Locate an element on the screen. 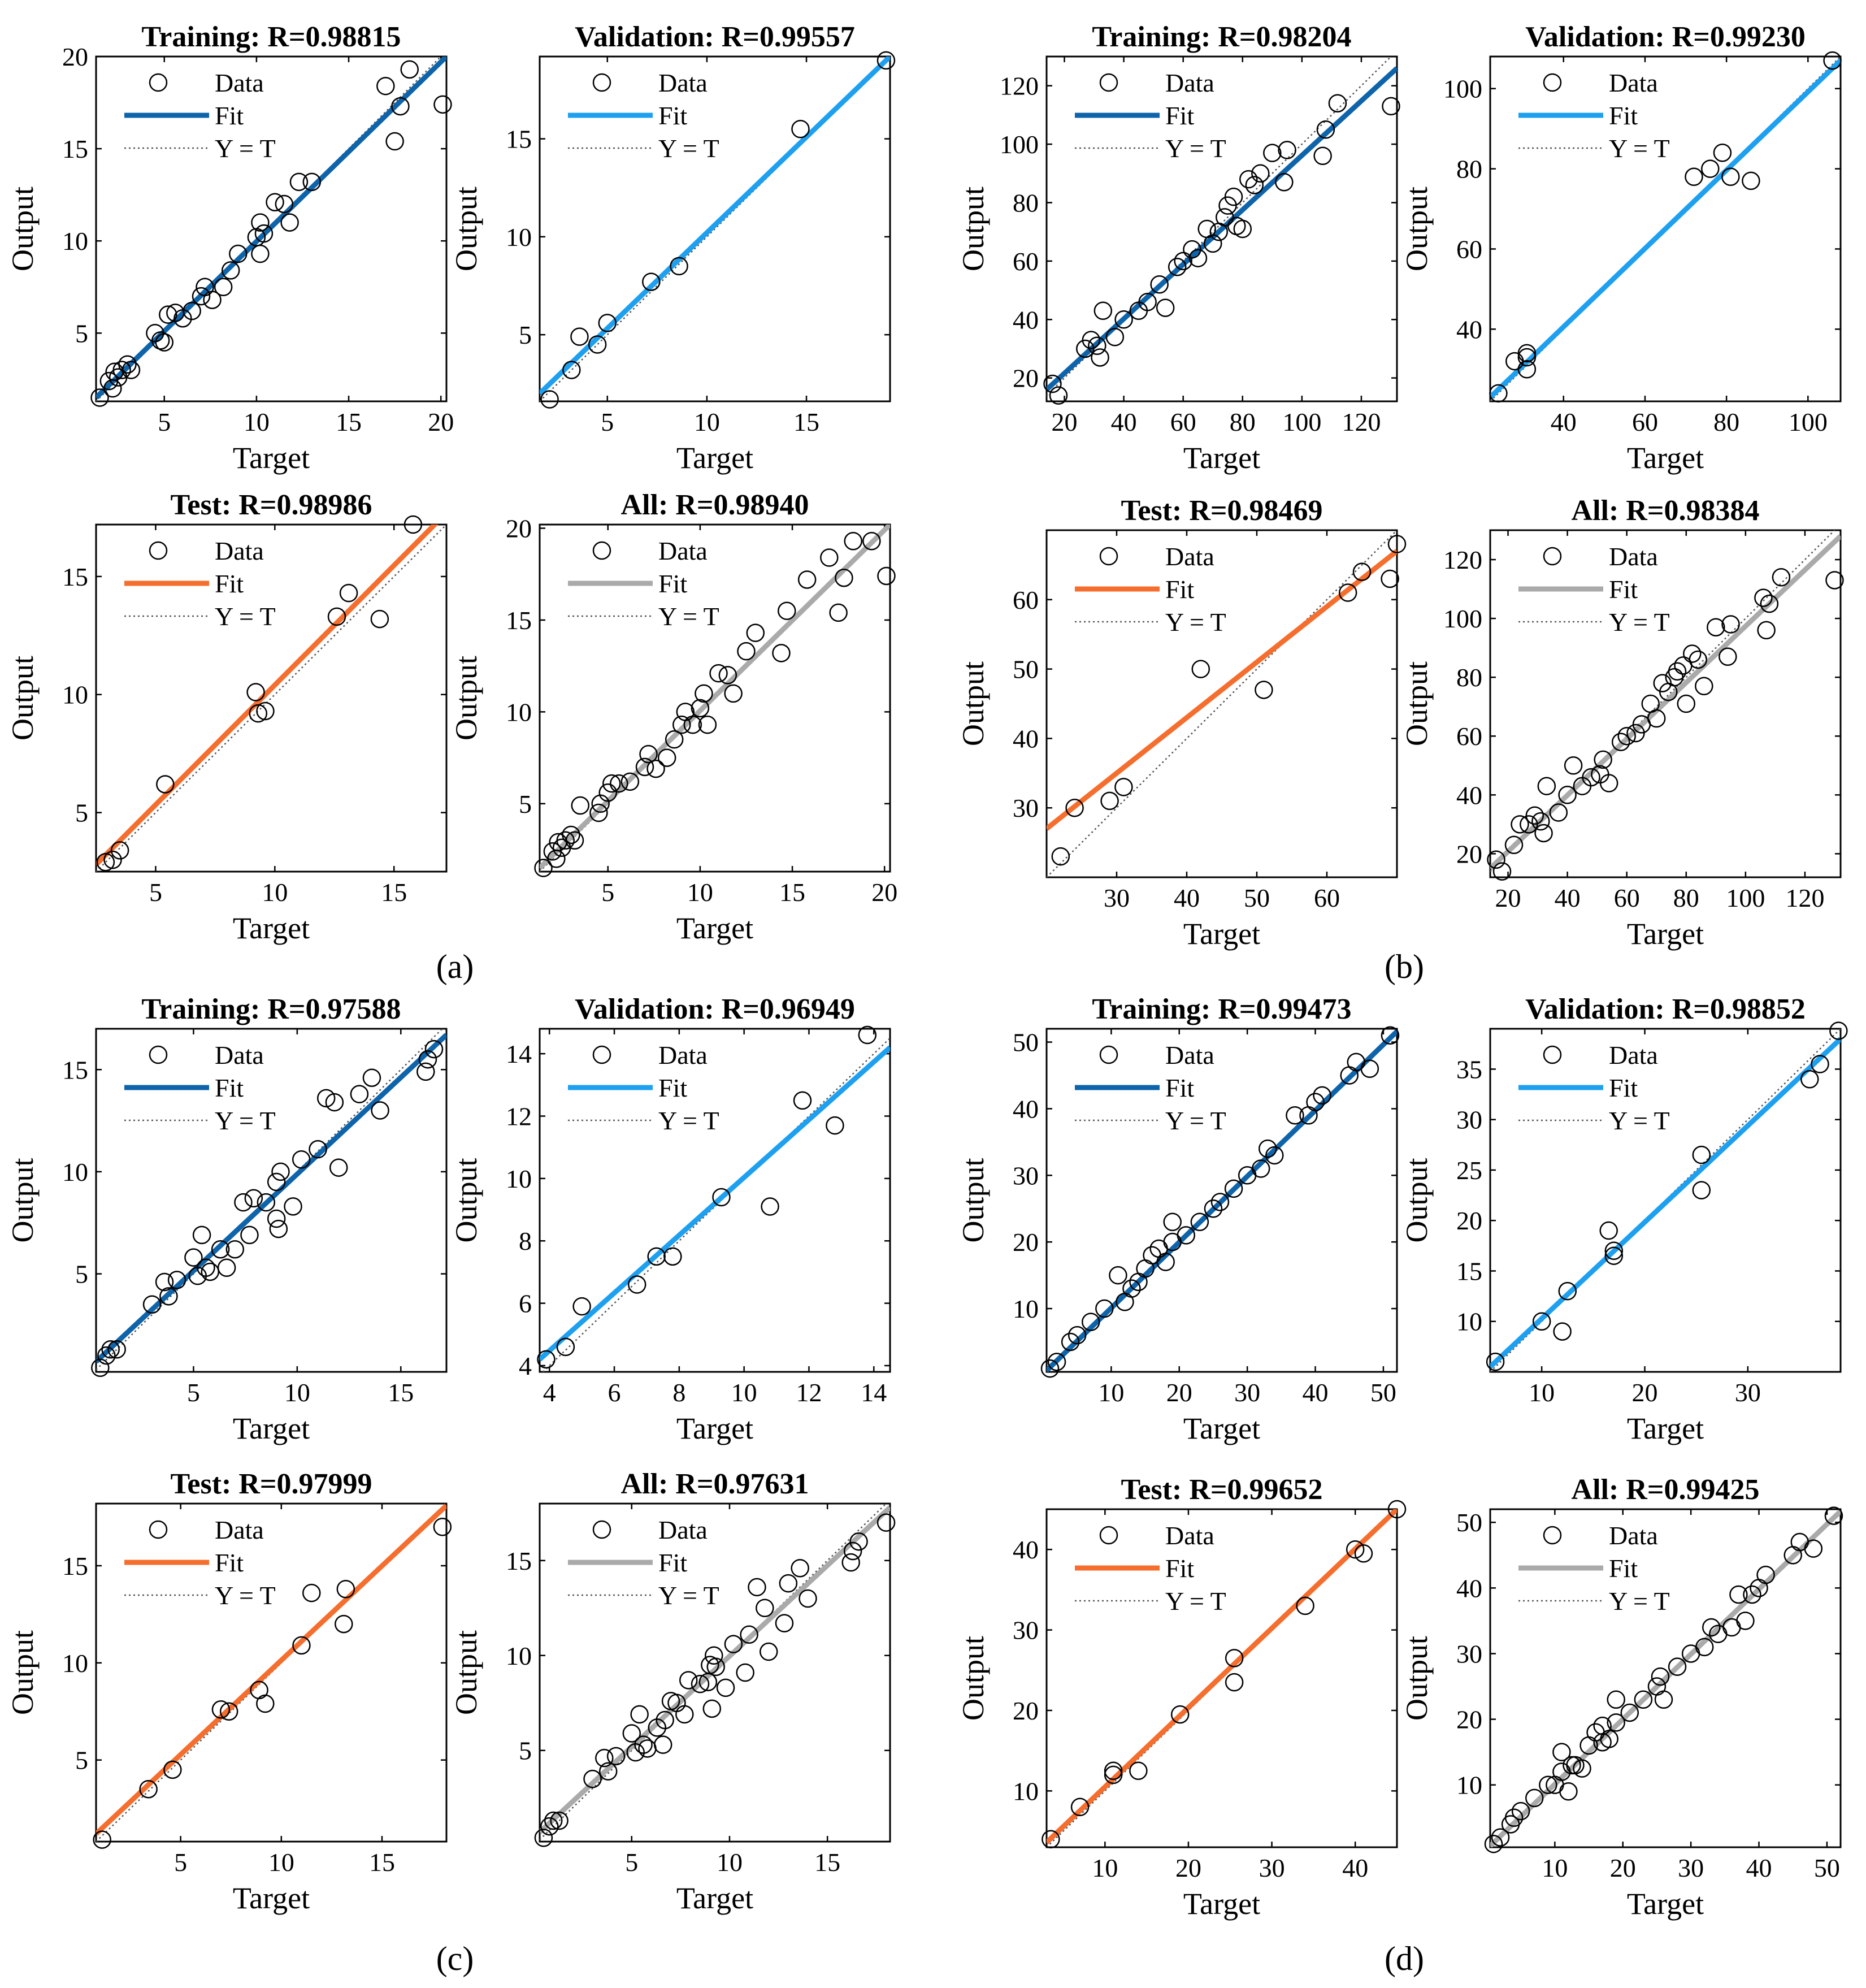 Image resolution: width=1866 pixels, height=1988 pixels. plot-title: All: R=0.99425 is located at coordinates (1666, 1490).